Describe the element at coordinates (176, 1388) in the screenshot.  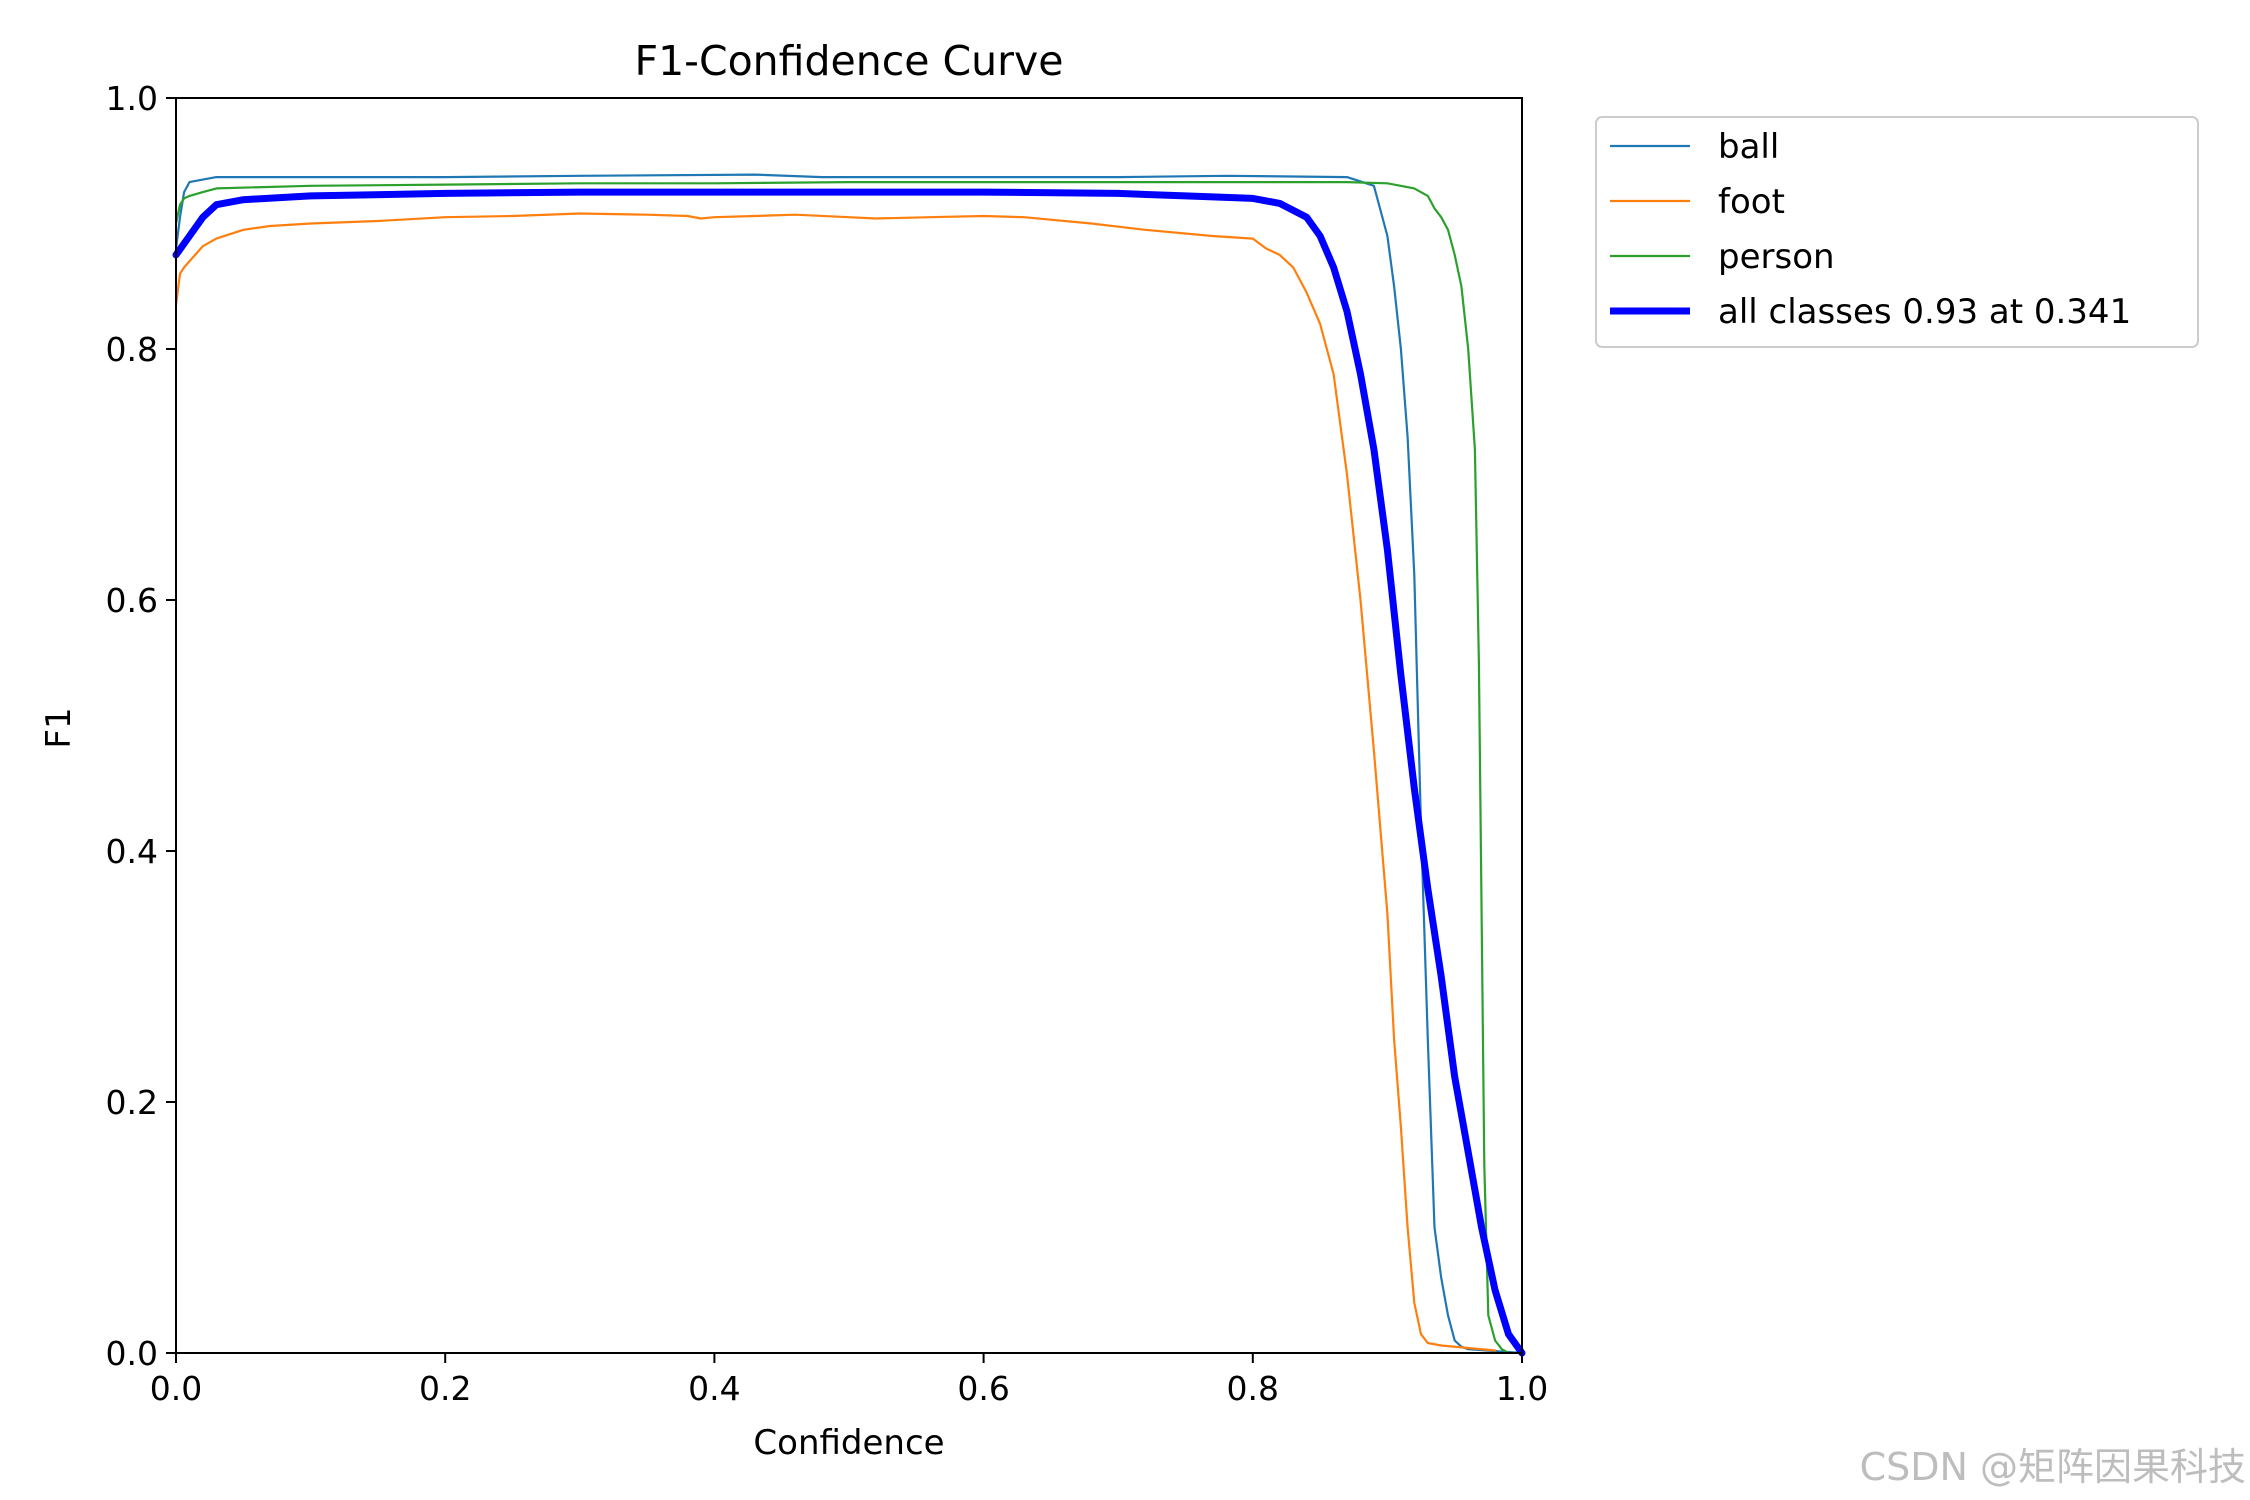
I see `x-tick-label: 0.0` at that location.